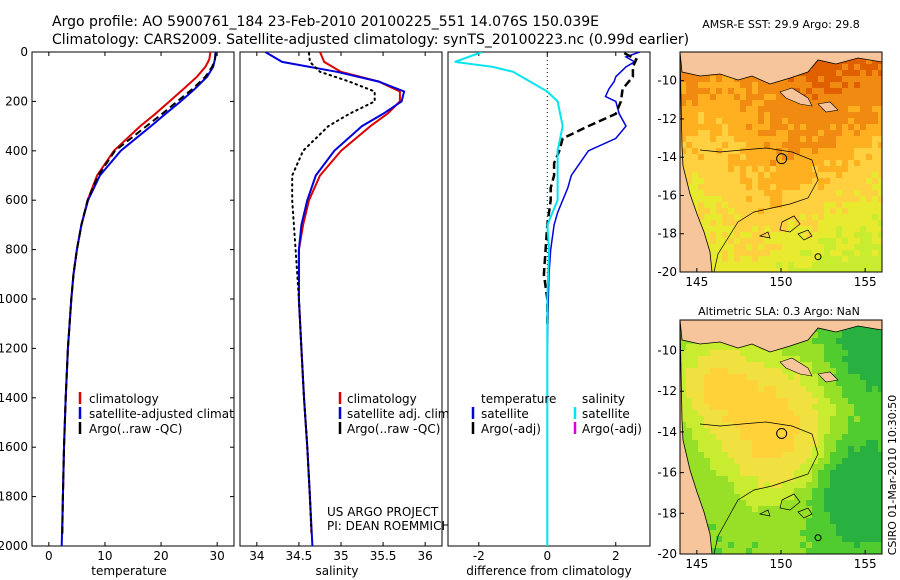  Describe the element at coordinates (603, 399) in the screenshot. I see `legend-header-salinity: salinity` at that location.